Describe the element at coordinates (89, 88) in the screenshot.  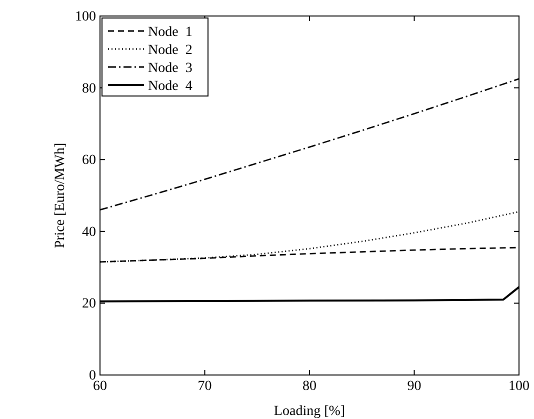
I see `y-tick-label: 80` at that location.